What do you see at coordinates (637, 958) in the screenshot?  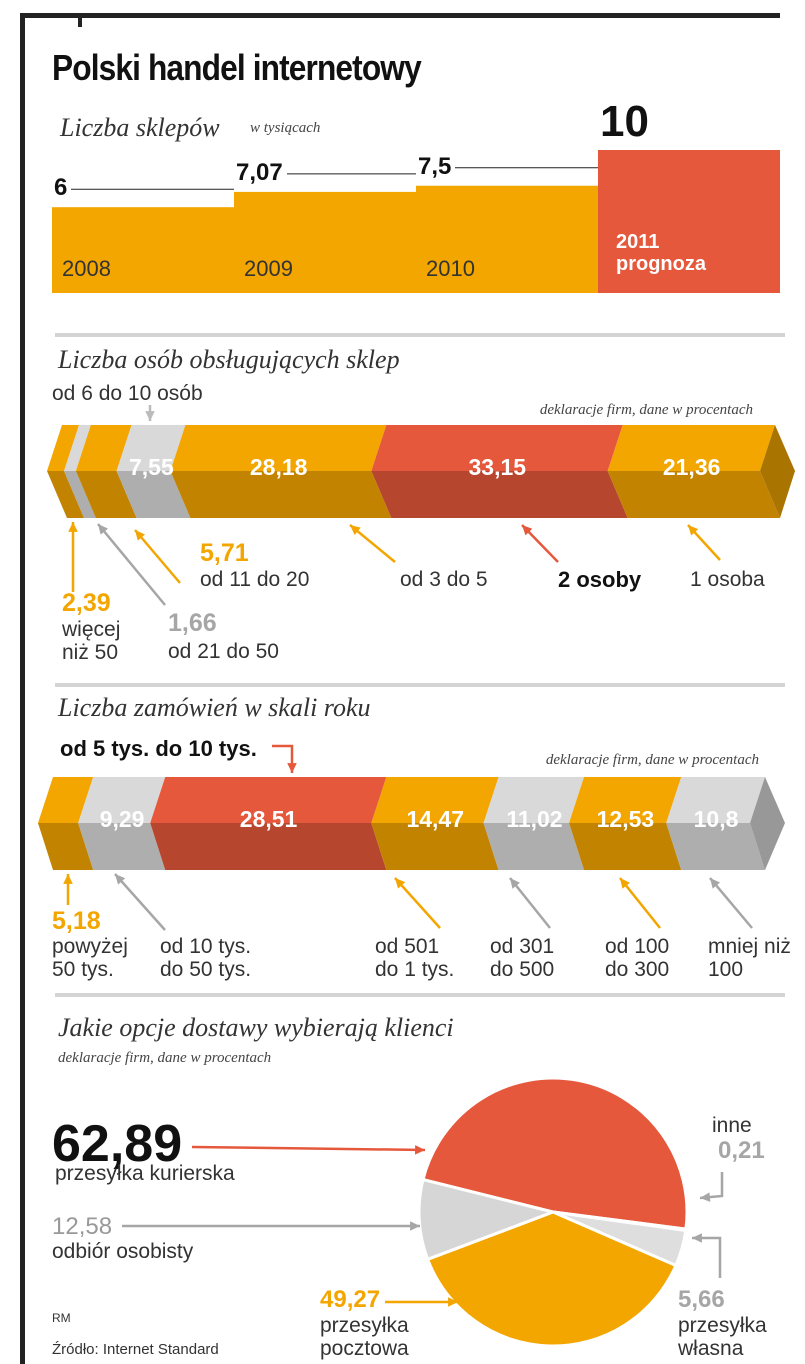 I see `category-label: od 100 do 300` at bounding box center [637, 958].